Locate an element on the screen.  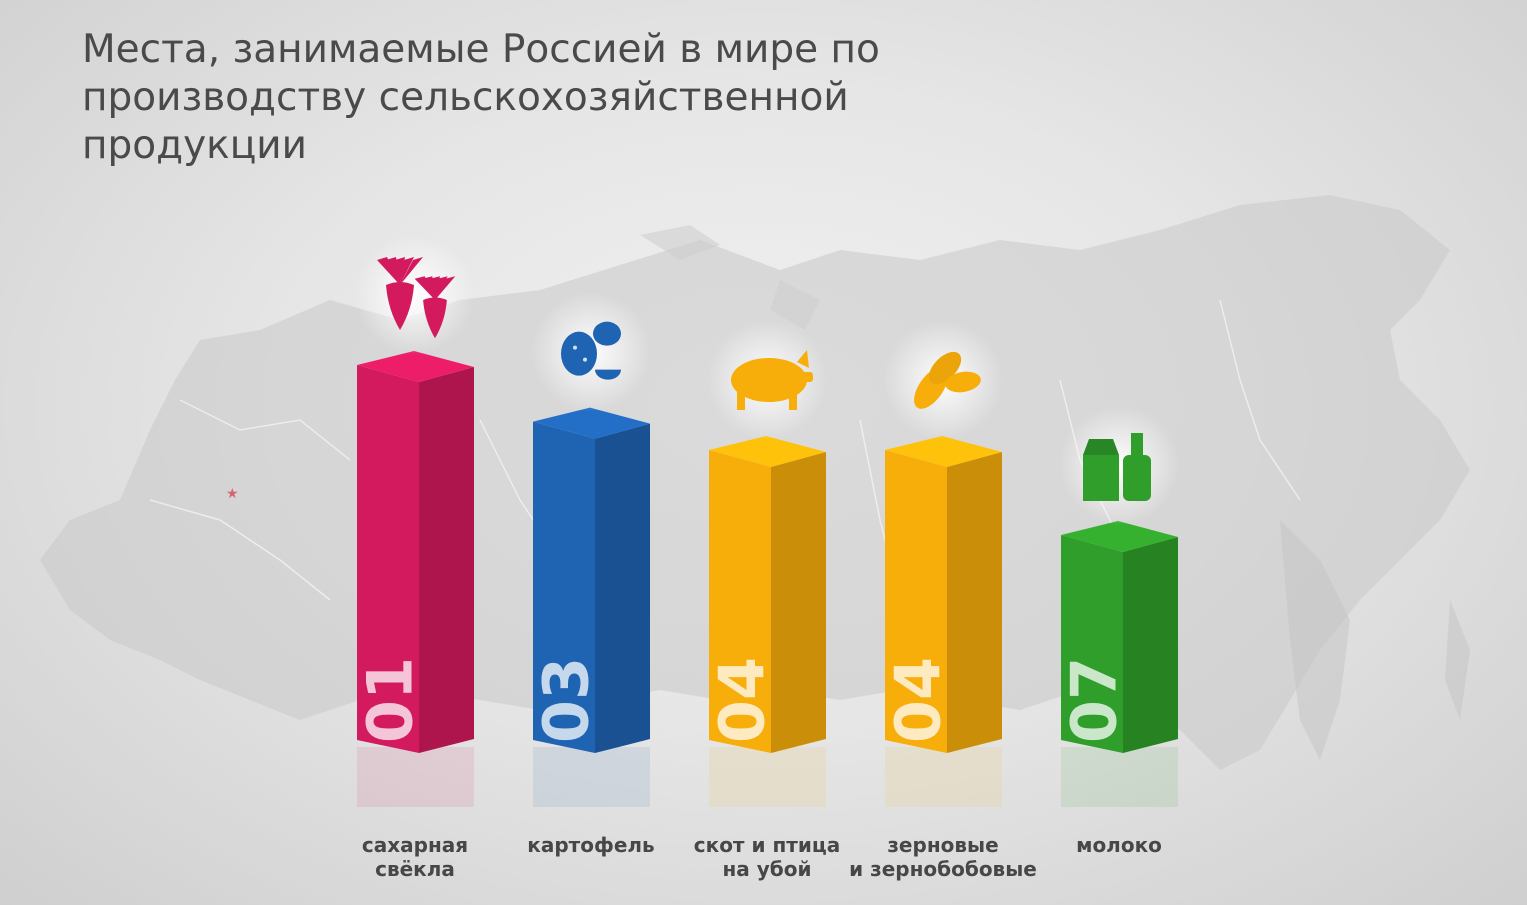
rank-label: 03 is located at coordinates (566, 700).